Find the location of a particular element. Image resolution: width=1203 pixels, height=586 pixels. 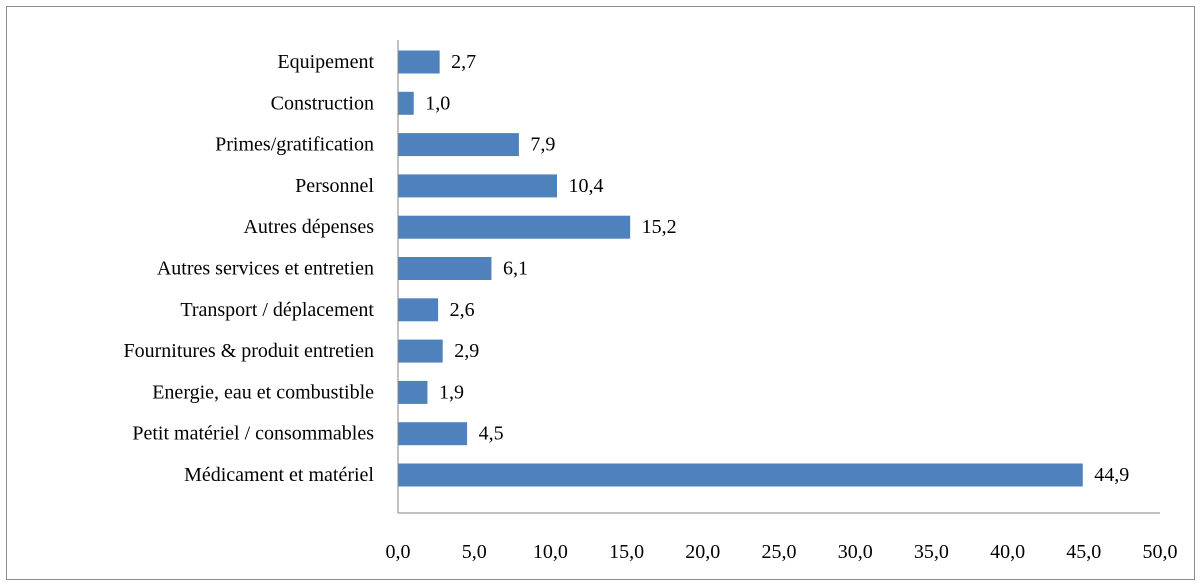

x-tick-label: 40,0 is located at coordinates (1007, 552).